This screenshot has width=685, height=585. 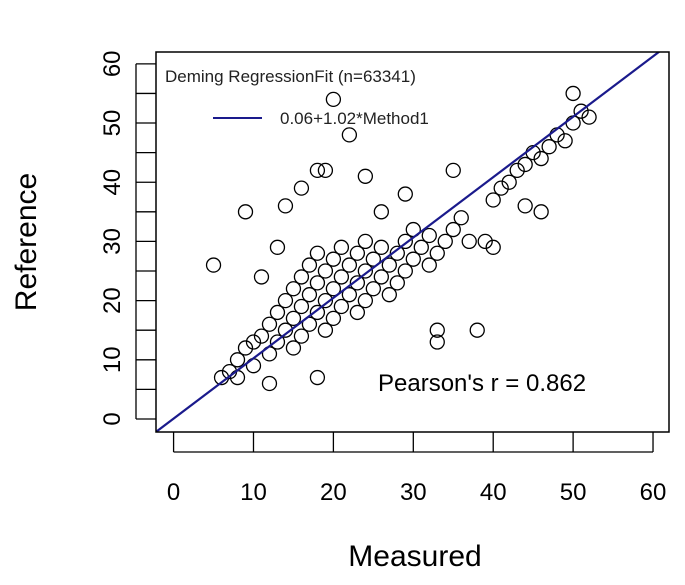 What do you see at coordinates (112, 418) in the screenshot?
I see `y-tick-label: 0` at bounding box center [112, 418].